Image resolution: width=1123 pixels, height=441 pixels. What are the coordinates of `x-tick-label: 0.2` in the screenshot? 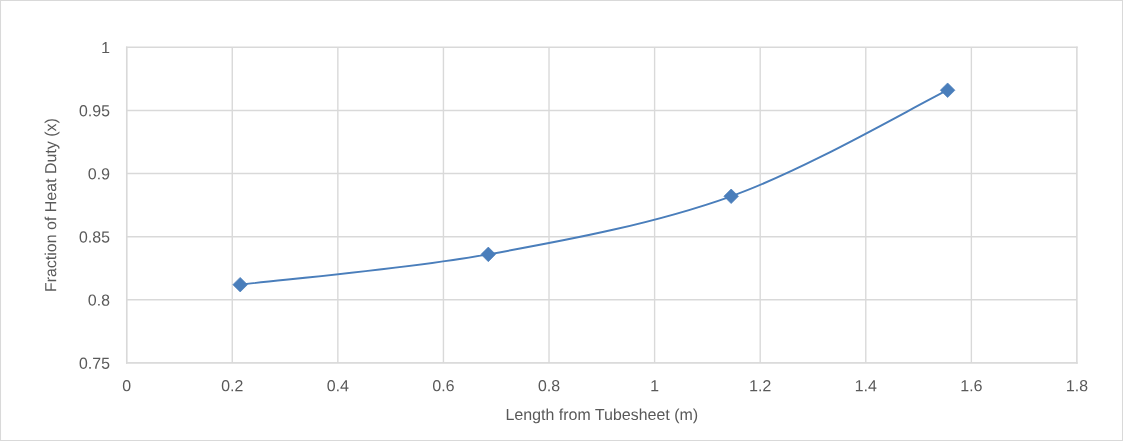 It's located at (232, 386).